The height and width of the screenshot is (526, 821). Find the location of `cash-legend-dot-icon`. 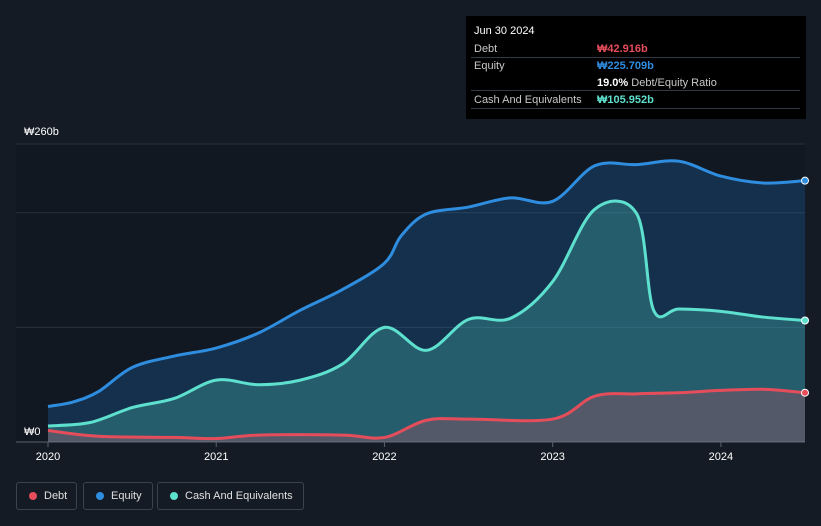

cash-legend-dot-icon is located at coordinates (174, 496).